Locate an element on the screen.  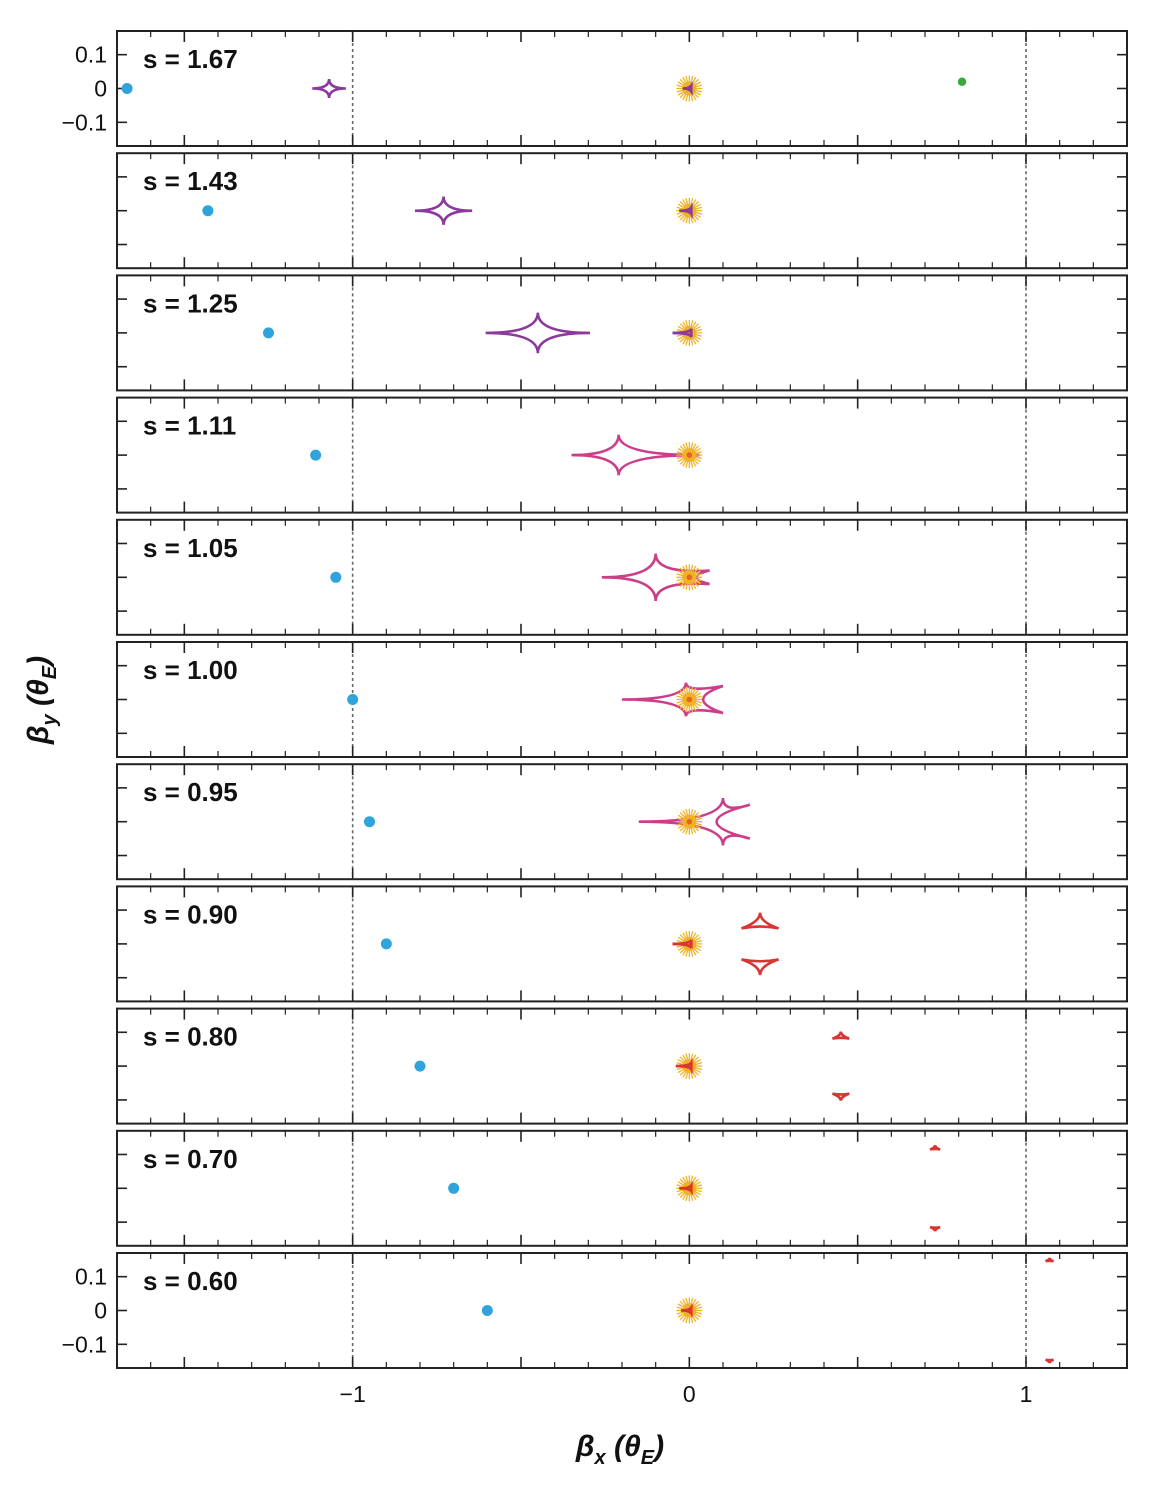
panel: 0.1 0 −0.1 s = 1.67 is located at coordinates (595, 88).